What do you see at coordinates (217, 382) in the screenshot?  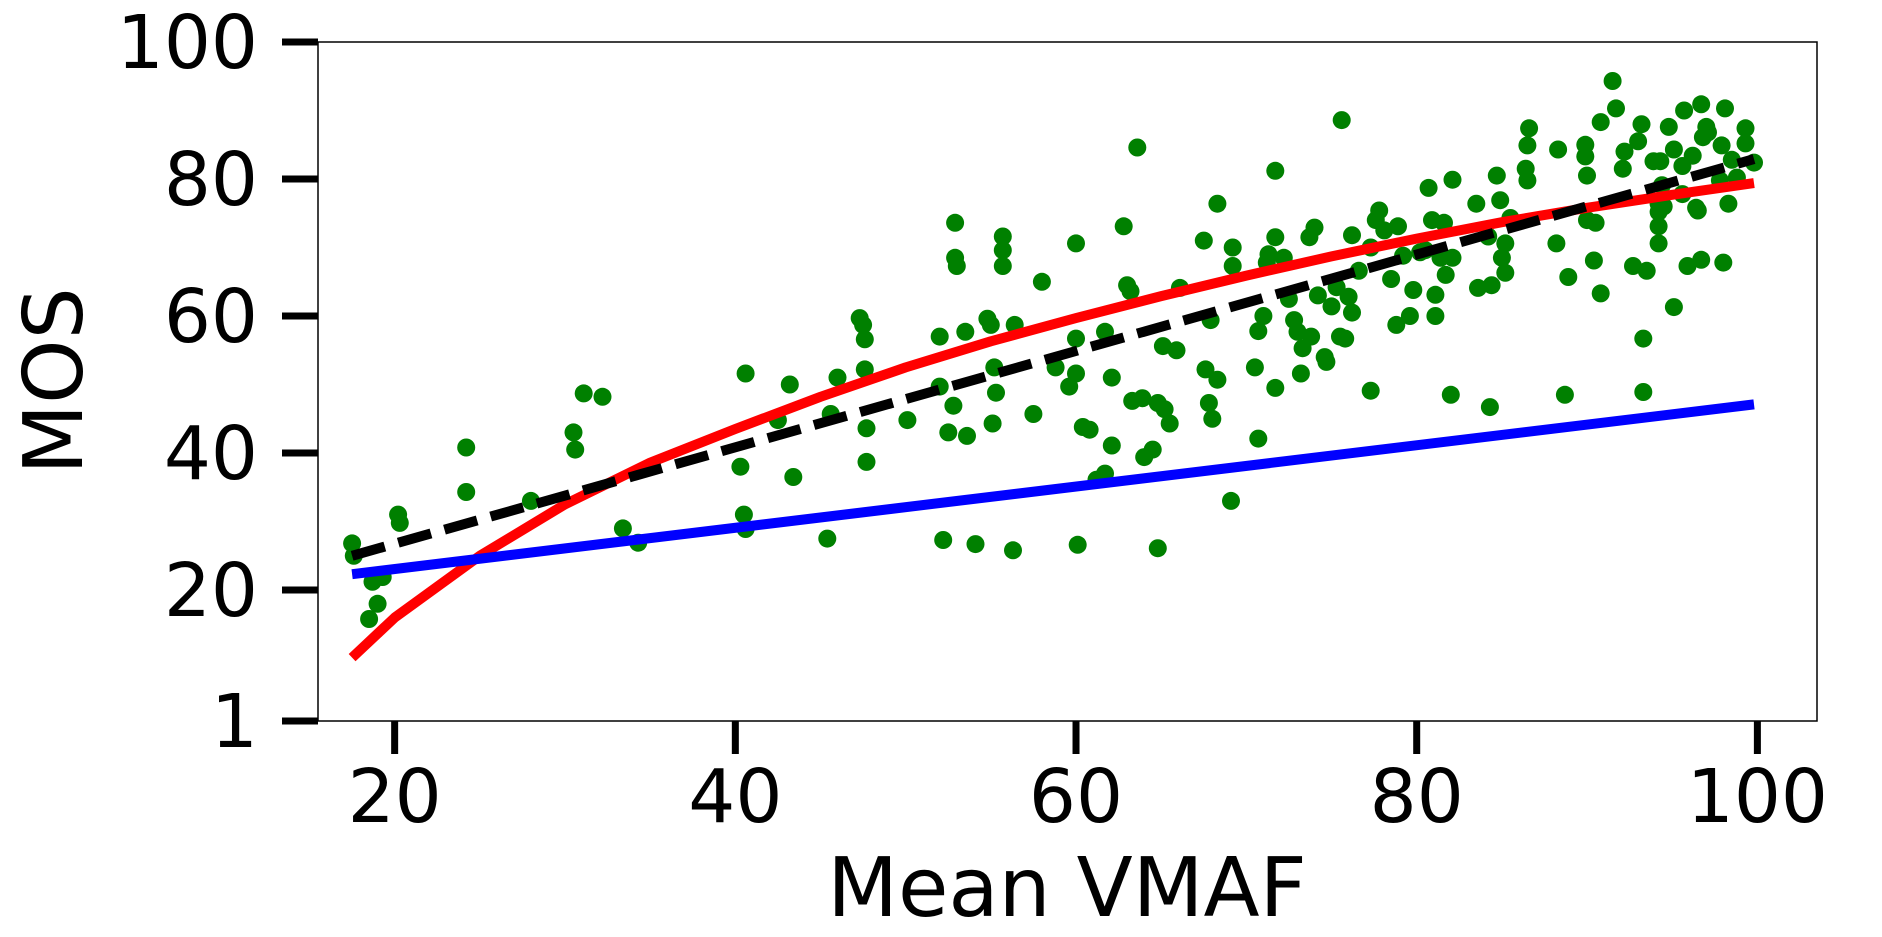 I see `y-axis: 1 20 40 60 80 100` at bounding box center [217, 382].